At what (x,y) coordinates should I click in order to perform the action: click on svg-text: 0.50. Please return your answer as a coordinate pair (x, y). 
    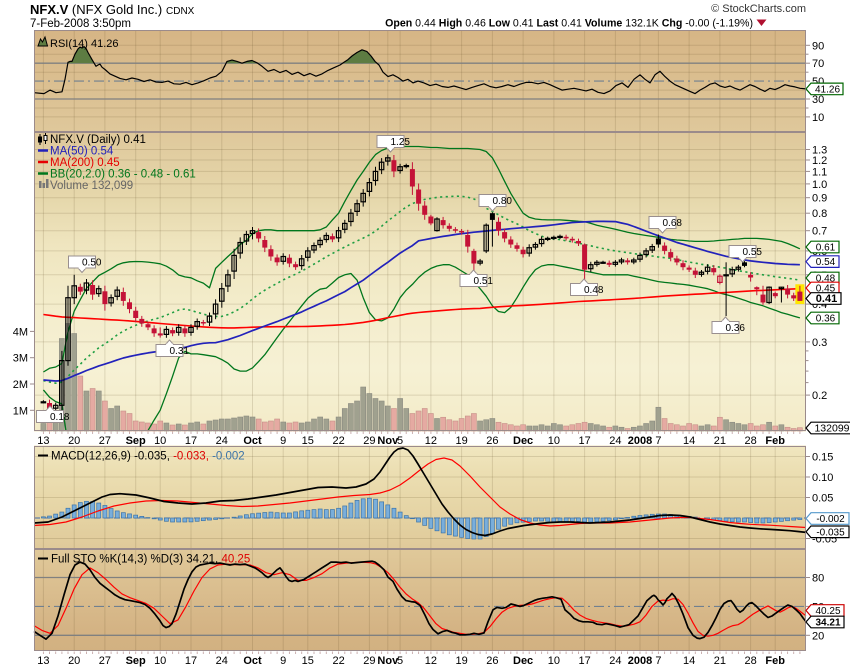
    Looking at the image, I should click on (92, 263).